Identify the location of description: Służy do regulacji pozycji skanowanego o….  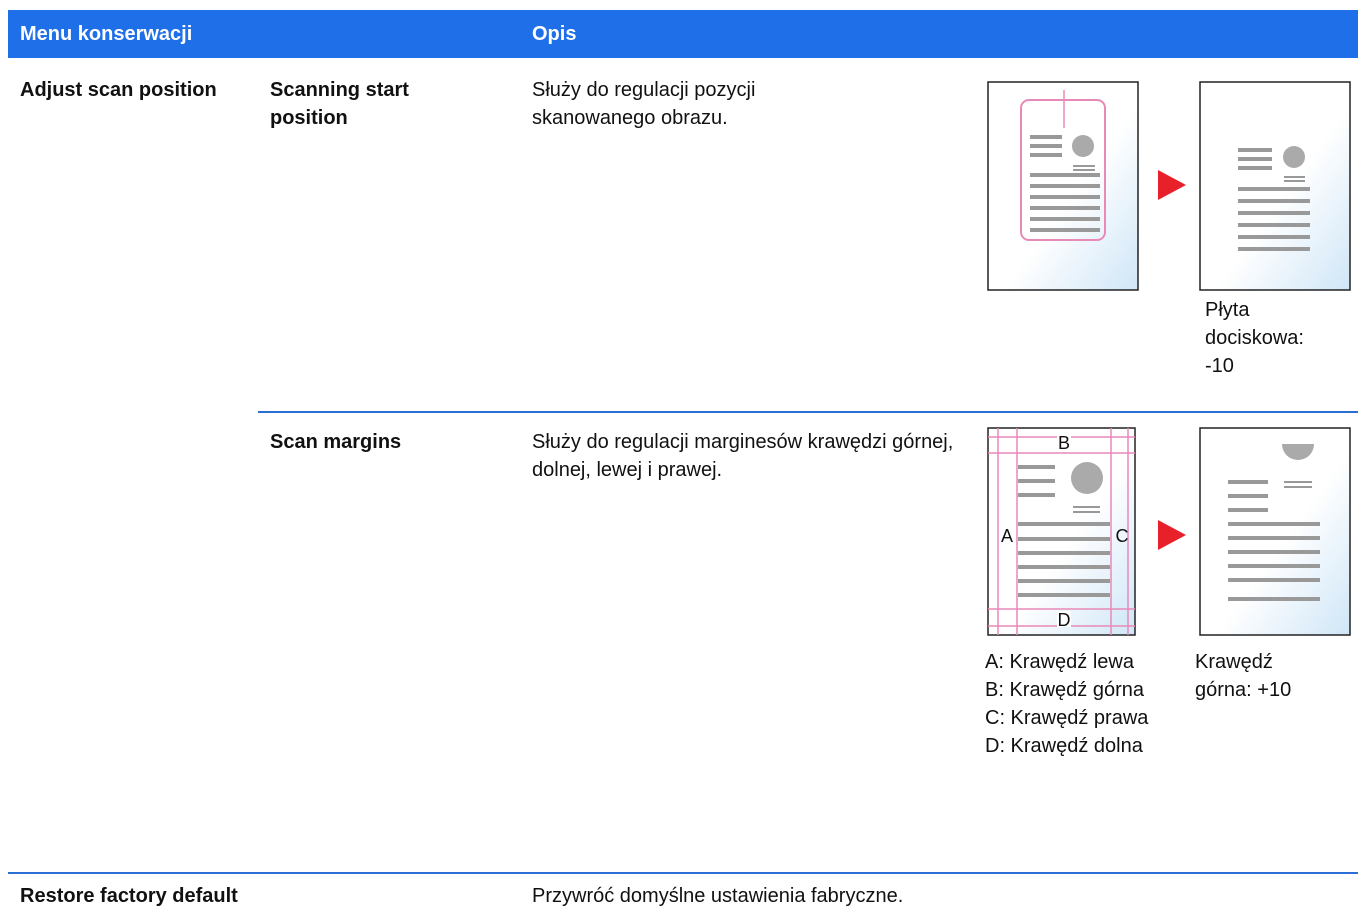
(644, 104).